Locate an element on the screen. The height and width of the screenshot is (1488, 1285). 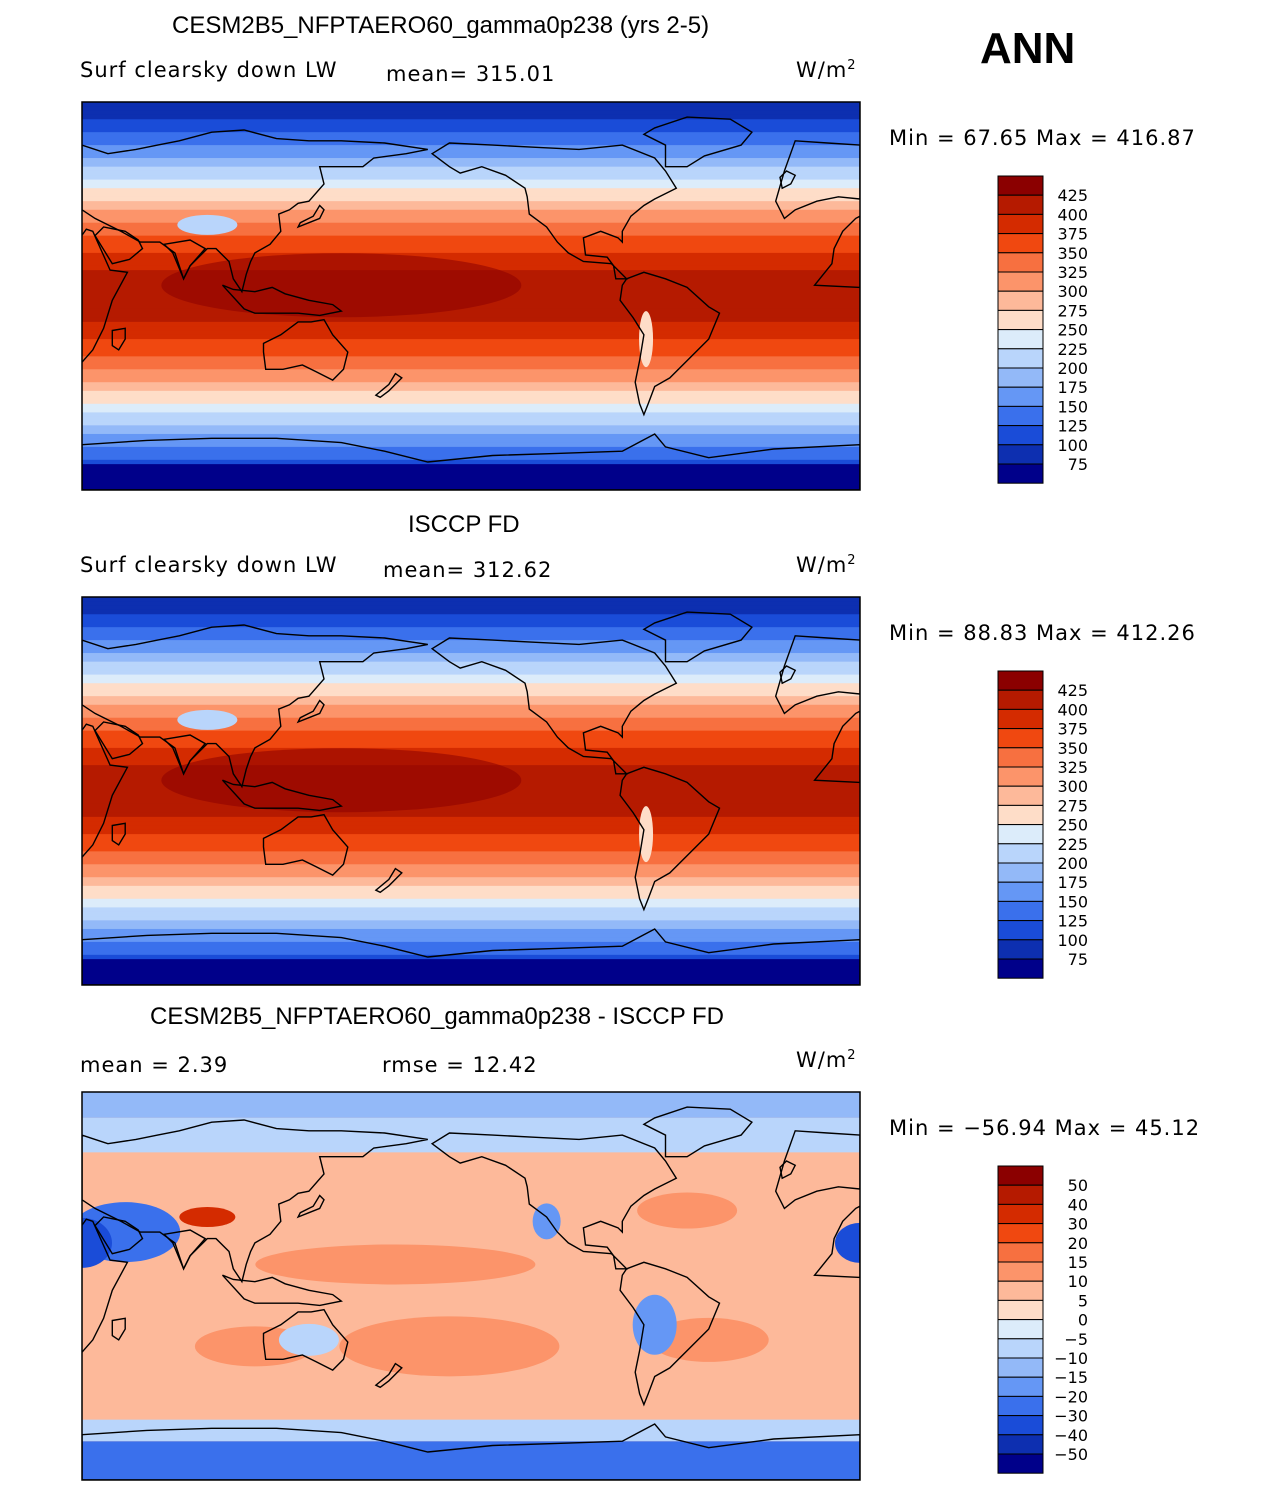
colorbar-label-2-1: 400 is located at coordinates (1072, 709).